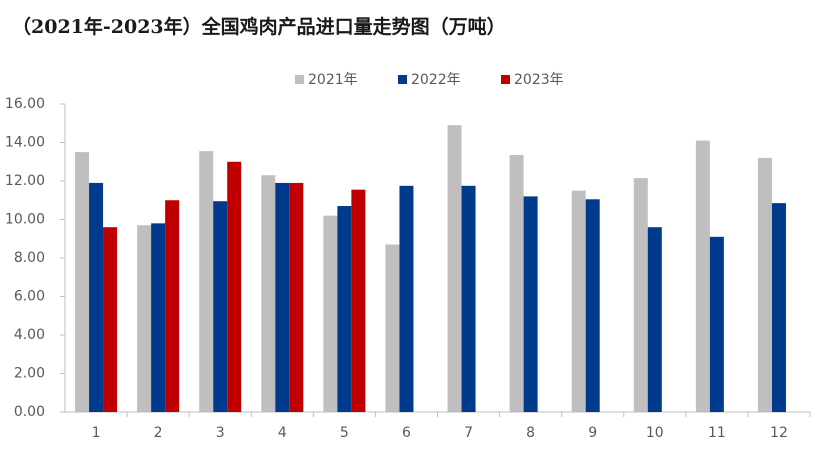  What do you see at coordinates (259, 26) in the screenshot?
I see `chart-title: （2021年-2023年）全国鸡肉产品进口量走势图（万吨）` at bounding box center [259, 26].